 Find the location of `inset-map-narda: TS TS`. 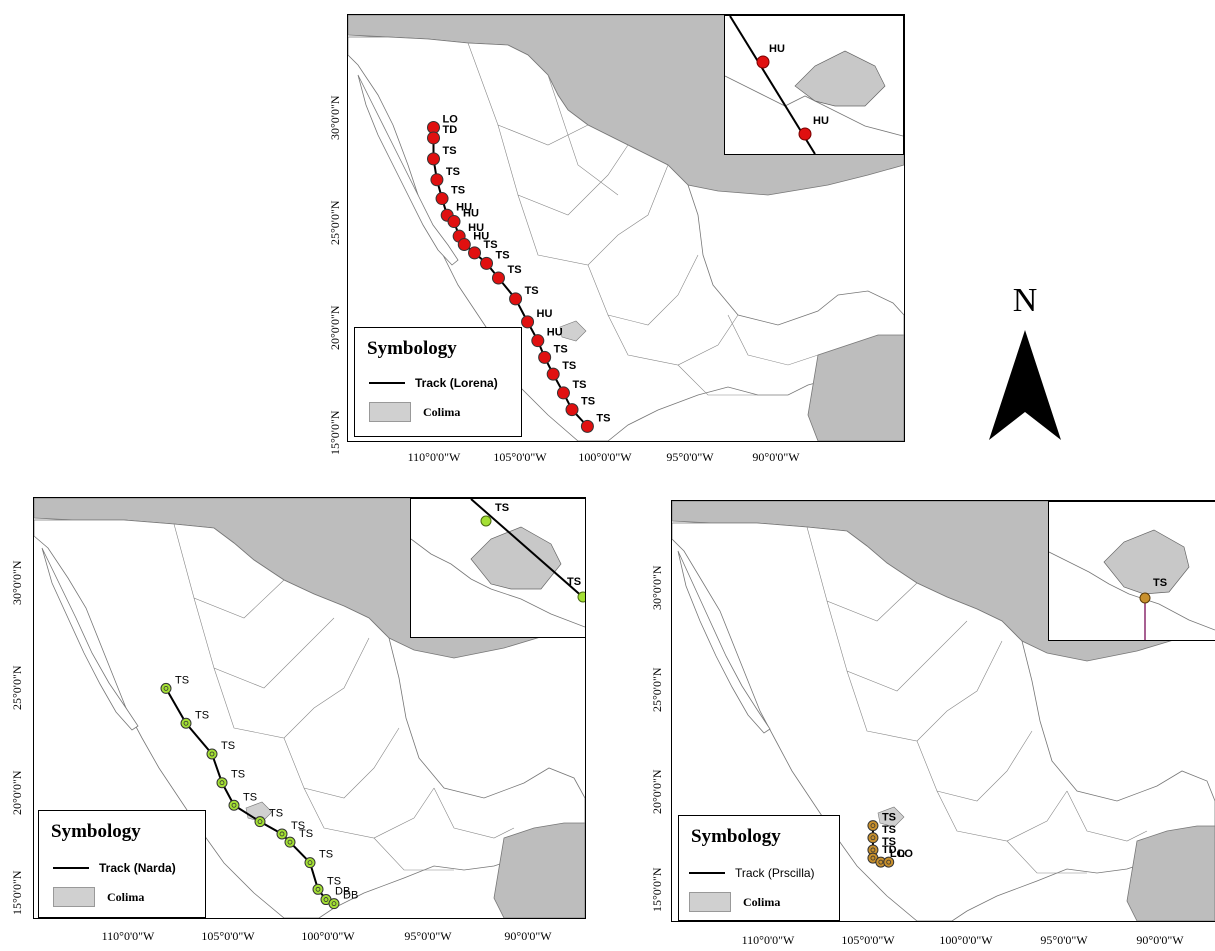

inset-map-narda: TS TS is located at coordinates (497, 568).